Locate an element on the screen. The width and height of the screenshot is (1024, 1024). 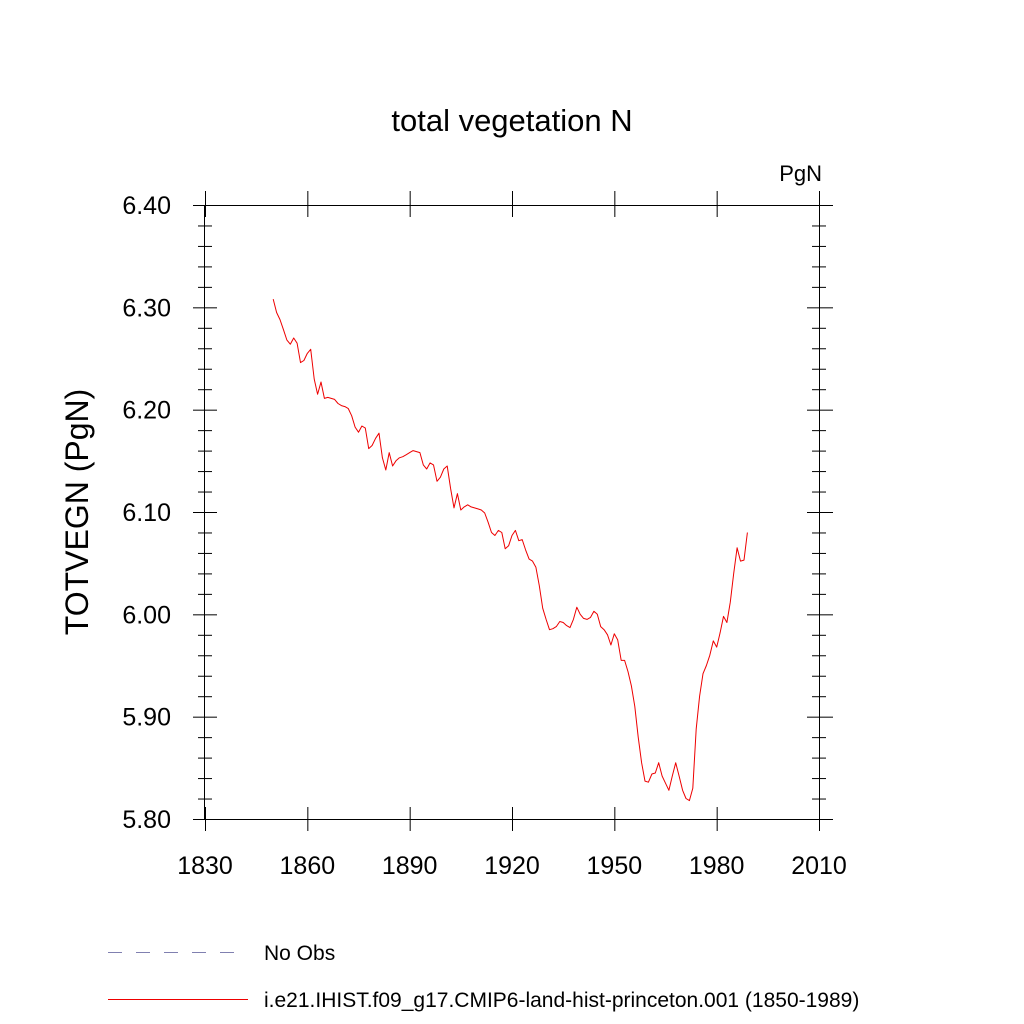
y-tick-label: 5.80 is located at coordinates (146, 820).